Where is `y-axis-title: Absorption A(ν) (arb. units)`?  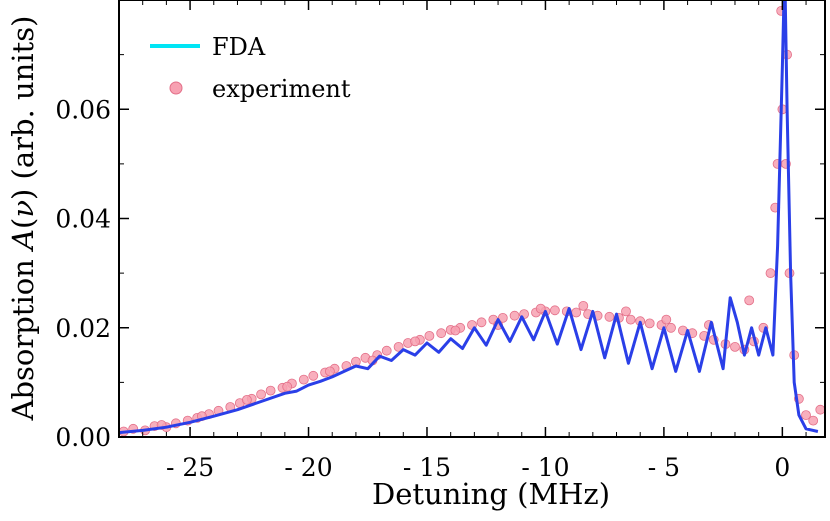
y-axis-title: Absorption A(ν) (arb. units) is located at coordinates (23, 219).